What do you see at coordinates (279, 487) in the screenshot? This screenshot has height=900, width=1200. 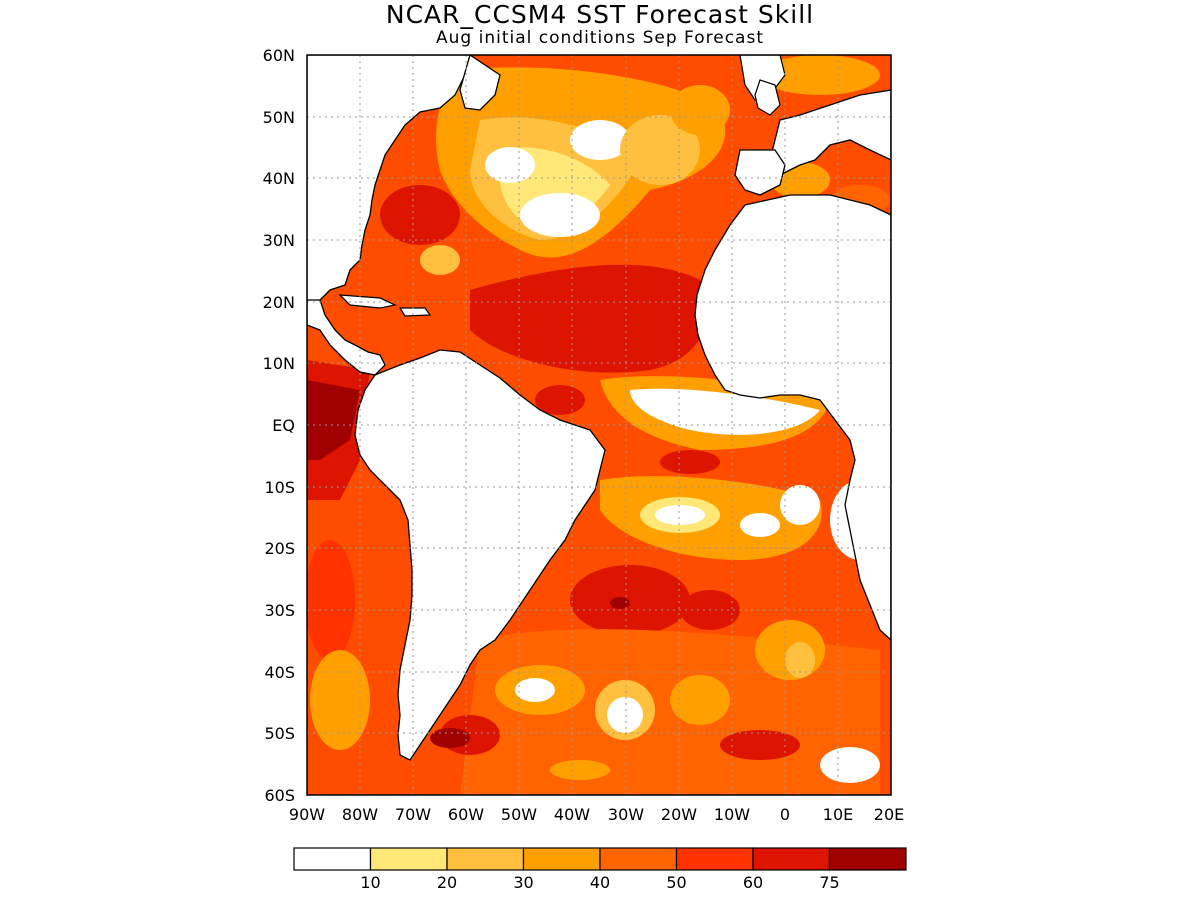 I see `lat-label: 10S` at bounding box center [279, 487].